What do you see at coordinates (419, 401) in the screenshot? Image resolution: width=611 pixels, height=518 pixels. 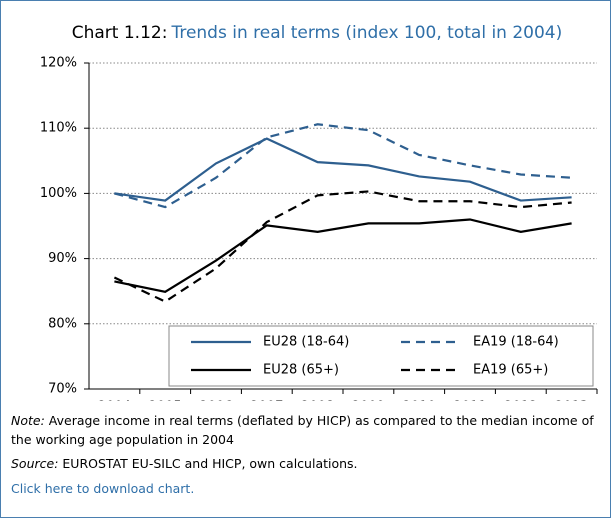 I see `x-tick-label: 2010` at bounding box center [419, 401].